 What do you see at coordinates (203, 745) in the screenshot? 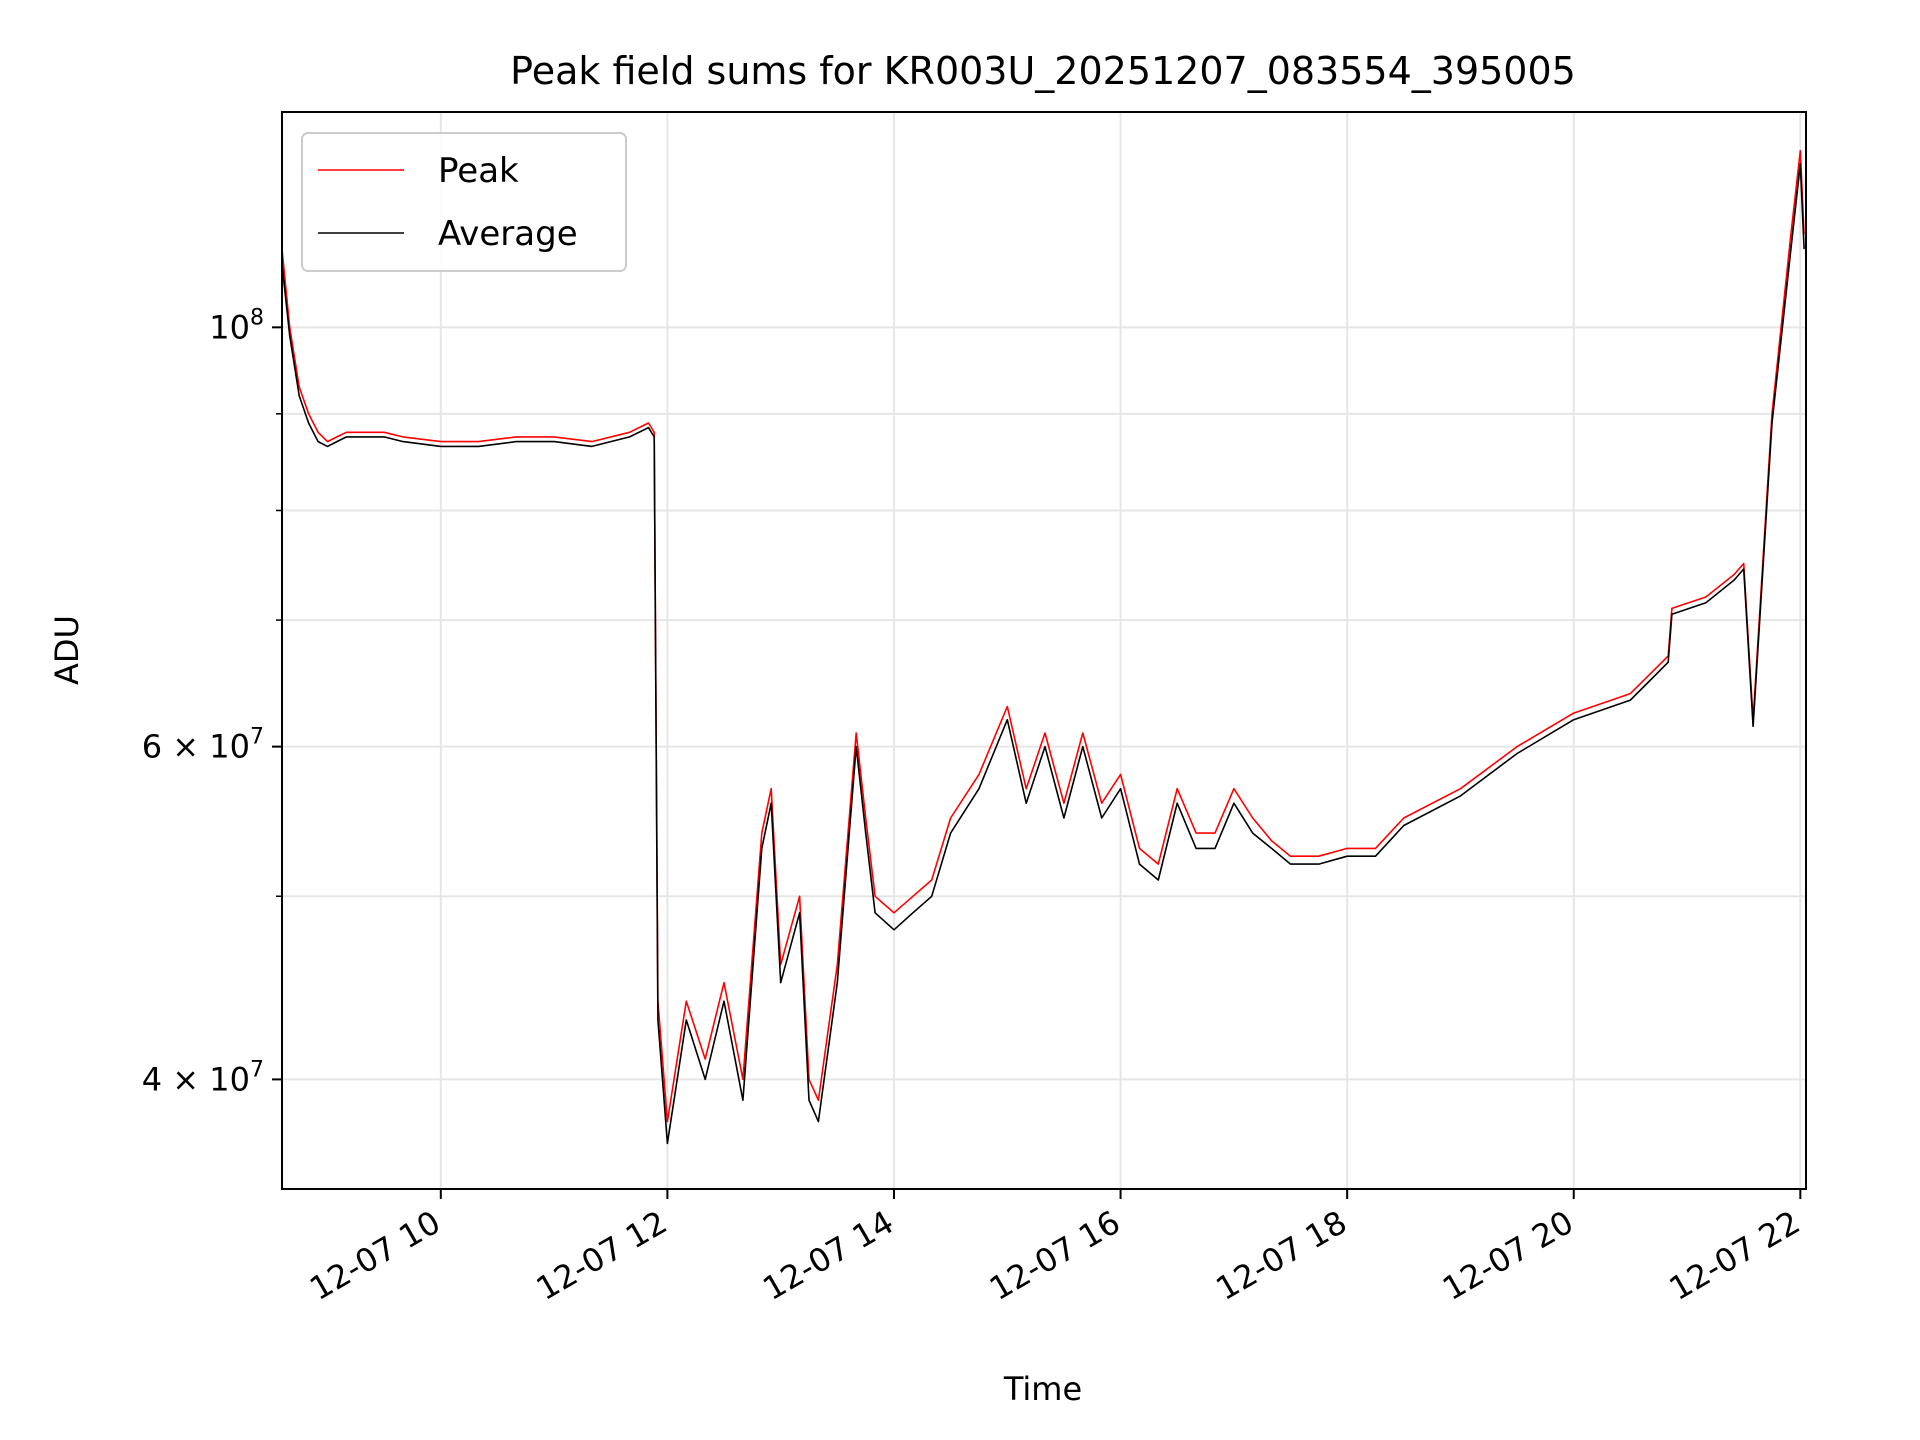
I see `y-tick-label: 6 × 107` at bounding box center [203, 745].